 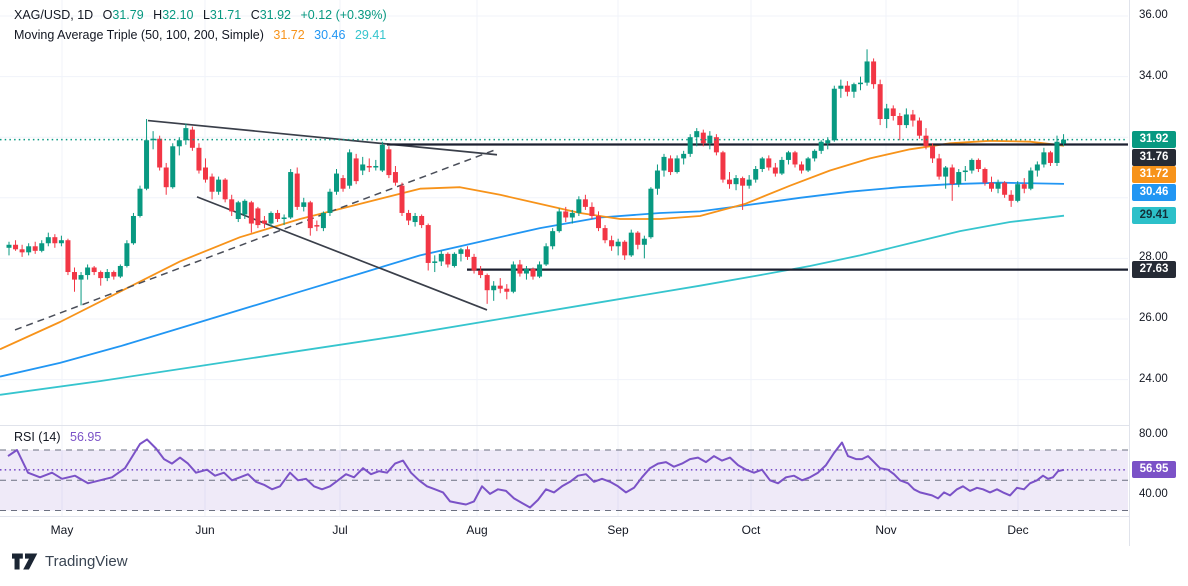 I want to click on low-value: 31.71, so click(x=225, y=15).